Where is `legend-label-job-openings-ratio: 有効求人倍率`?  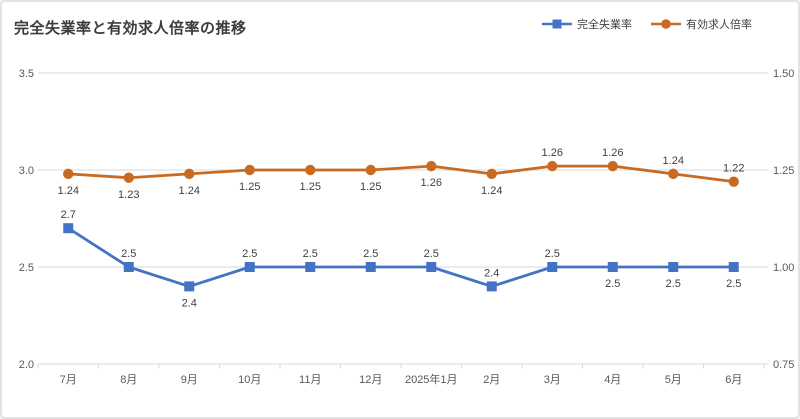
legend-label-job-openings-ratio: 有効求人倍率 is located at coordinates (719, 25).